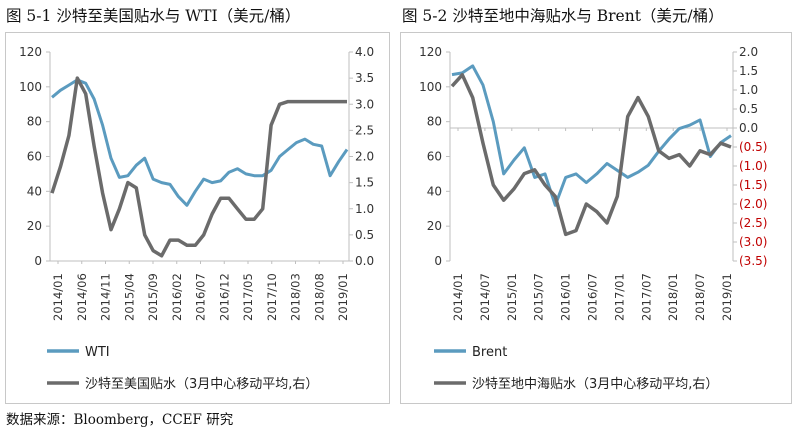 This screenshot has width=800, height=432. Describe the element at coordinates (595, 384) in the screenshot. I see `legend-label: 沙特至地中海贴水（3月中心移动平均,右）` at that location.